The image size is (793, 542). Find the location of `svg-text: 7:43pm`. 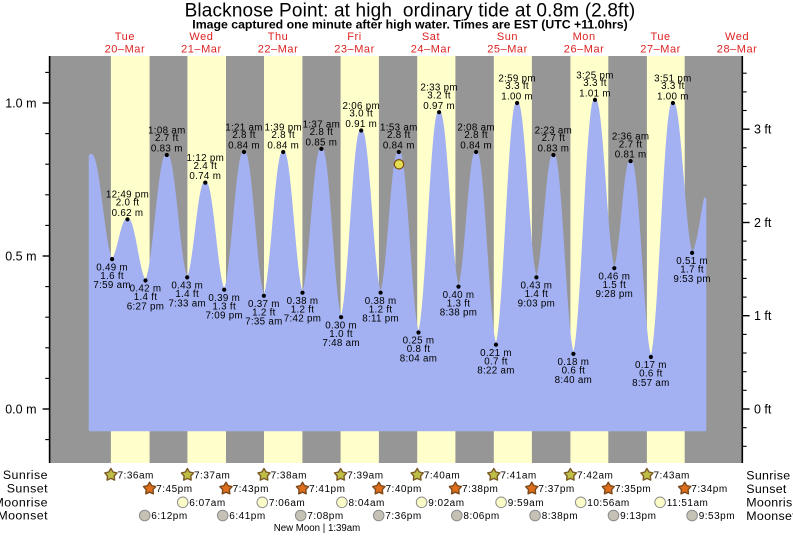

svg-text: 7:43pm is located at coordinates (251, 489).